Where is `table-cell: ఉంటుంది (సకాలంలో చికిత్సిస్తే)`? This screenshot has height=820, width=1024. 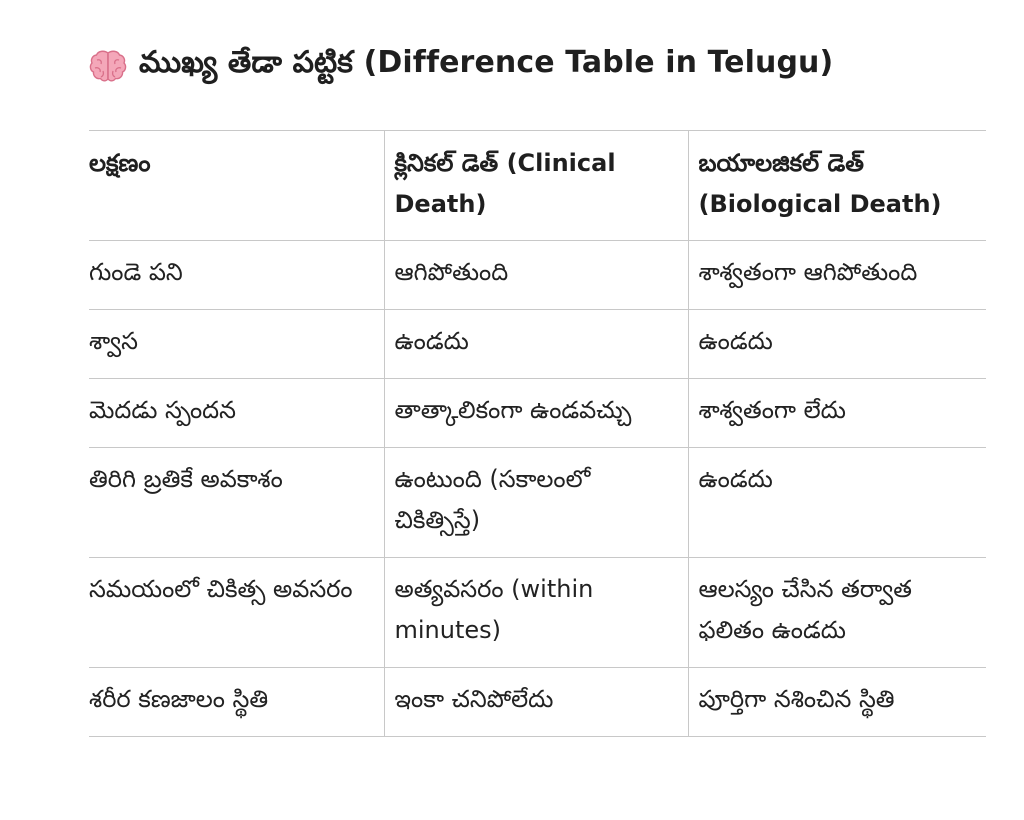 table-cell: ఉంటుంది (సకాలంలో చికిత్సిస్తే) is located at coordinates (535, 502).